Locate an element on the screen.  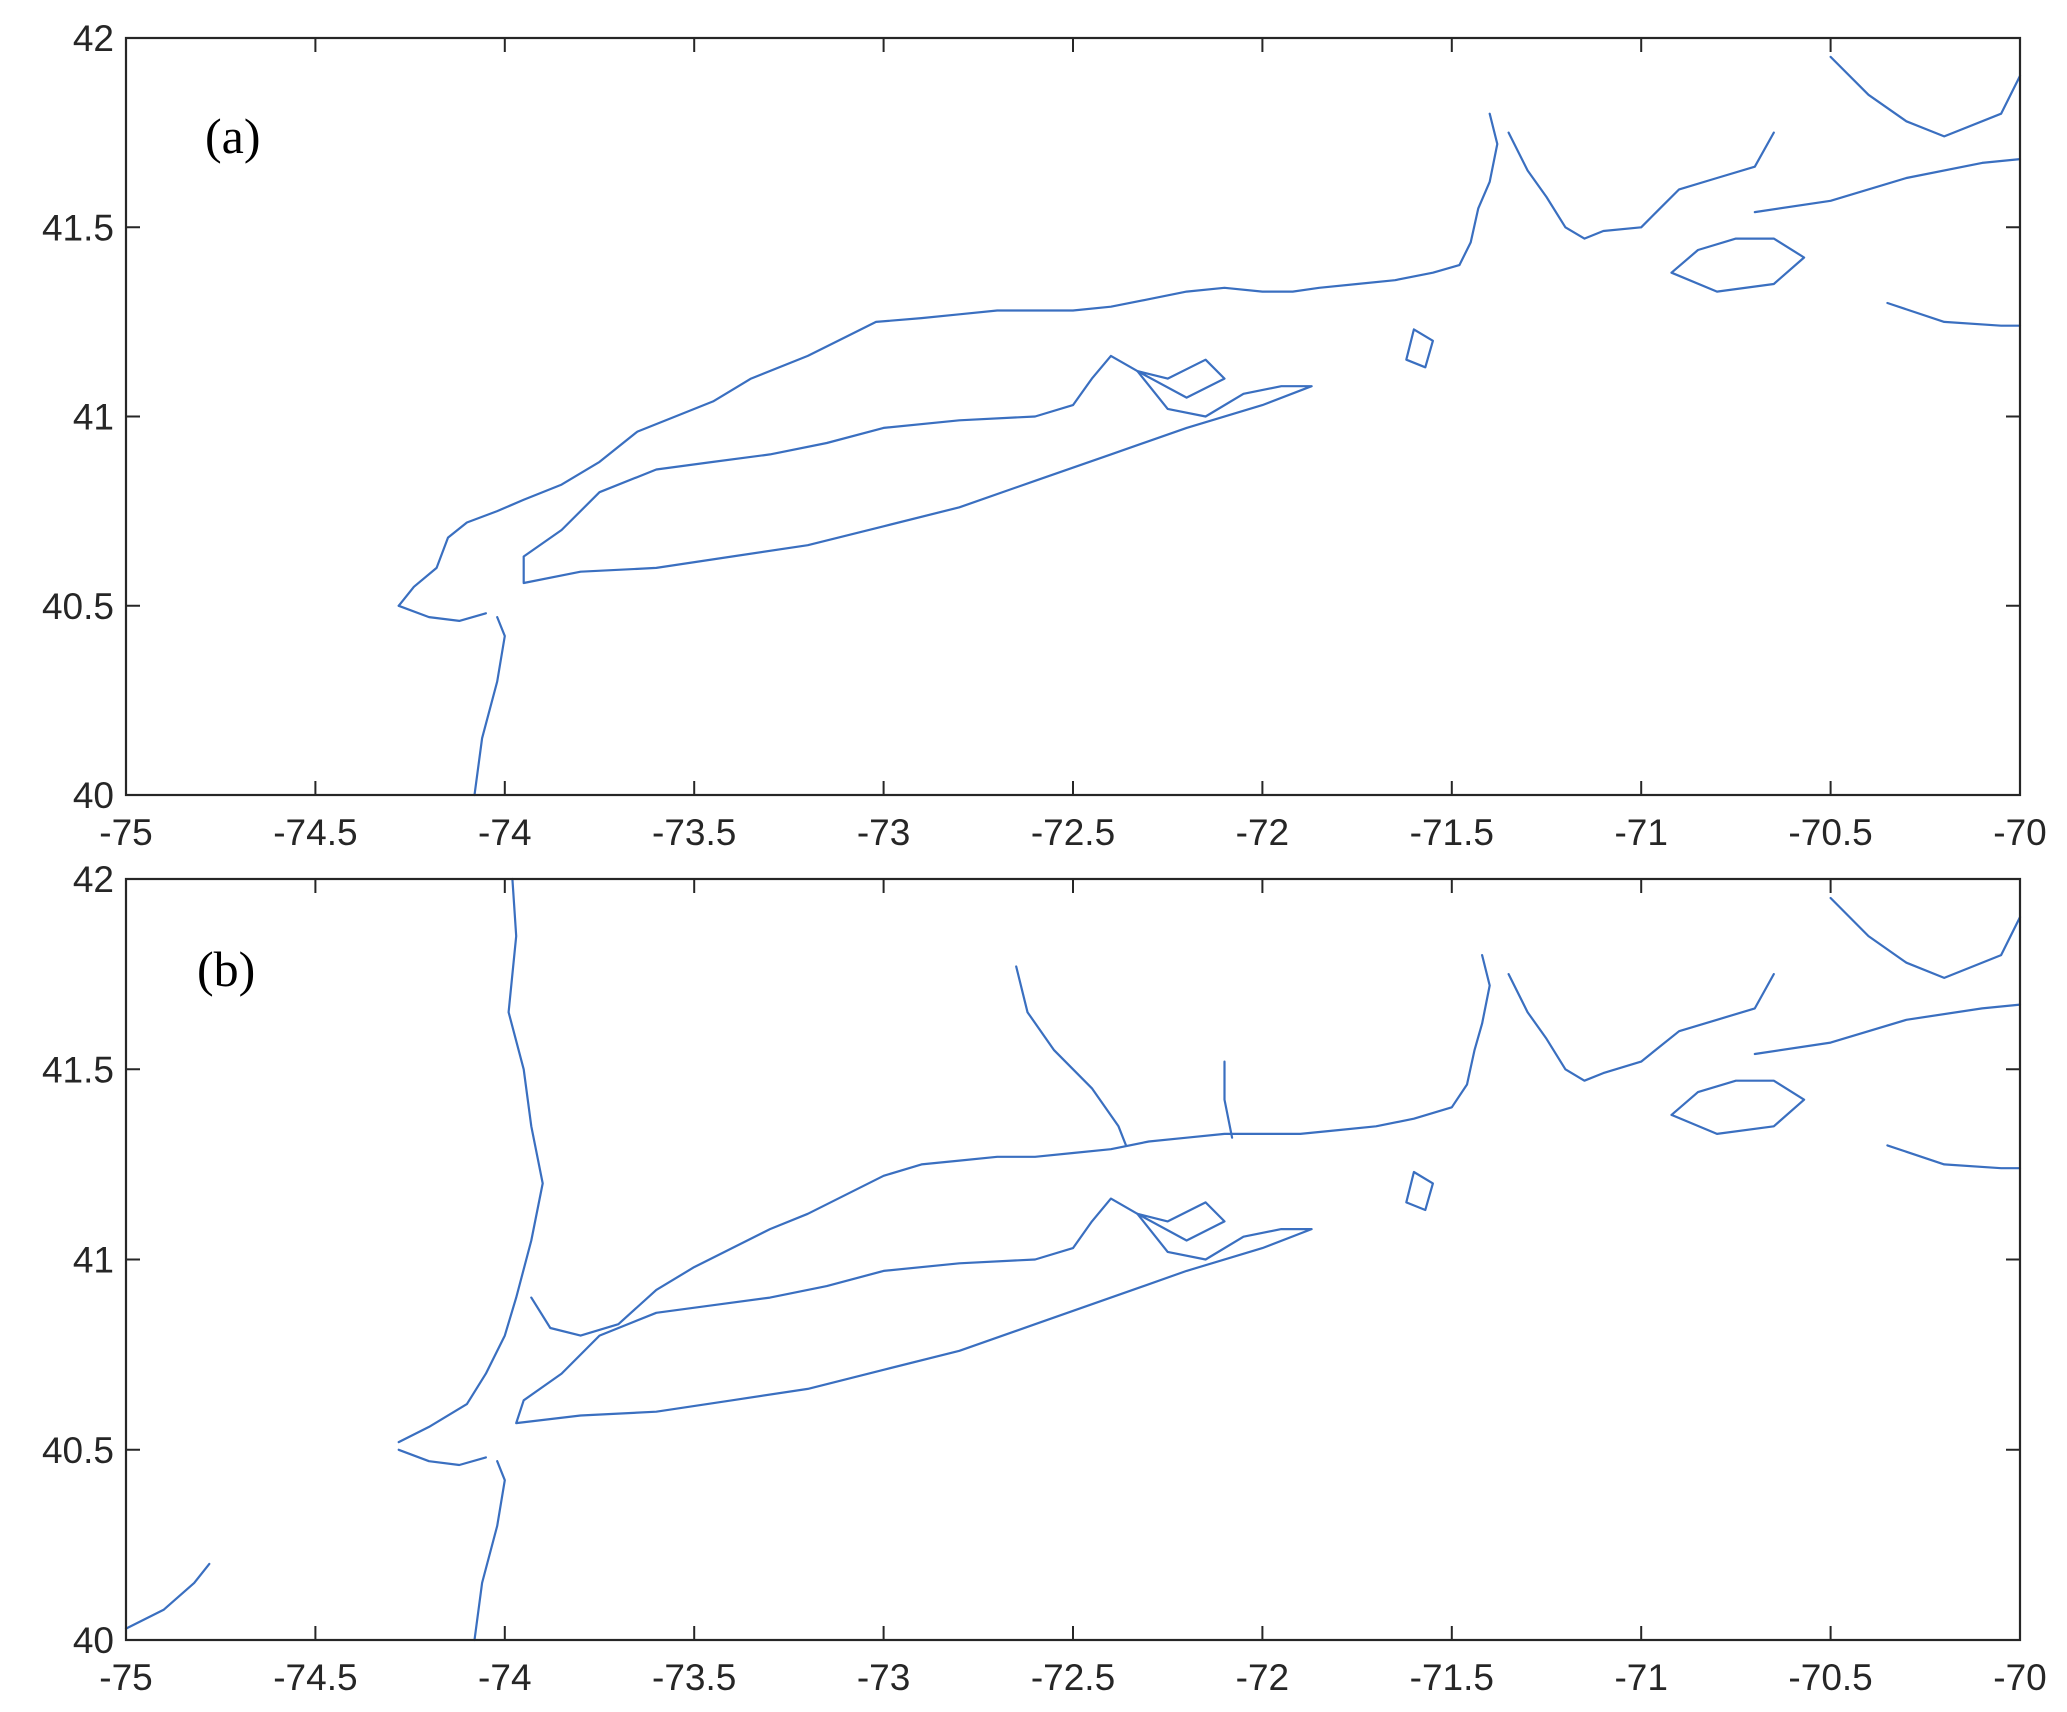
panel-label: (b) is located at coordinates (226, 969).